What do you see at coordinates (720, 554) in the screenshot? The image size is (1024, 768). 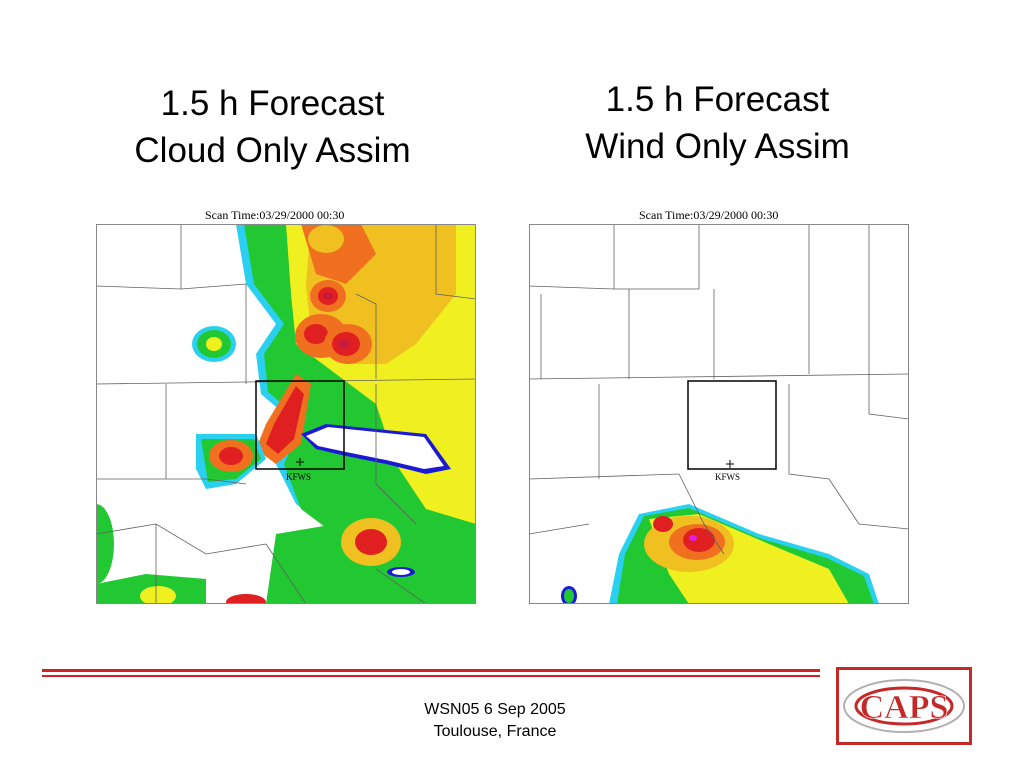 I see `right-echo-field` at bounding box center [720, 554].